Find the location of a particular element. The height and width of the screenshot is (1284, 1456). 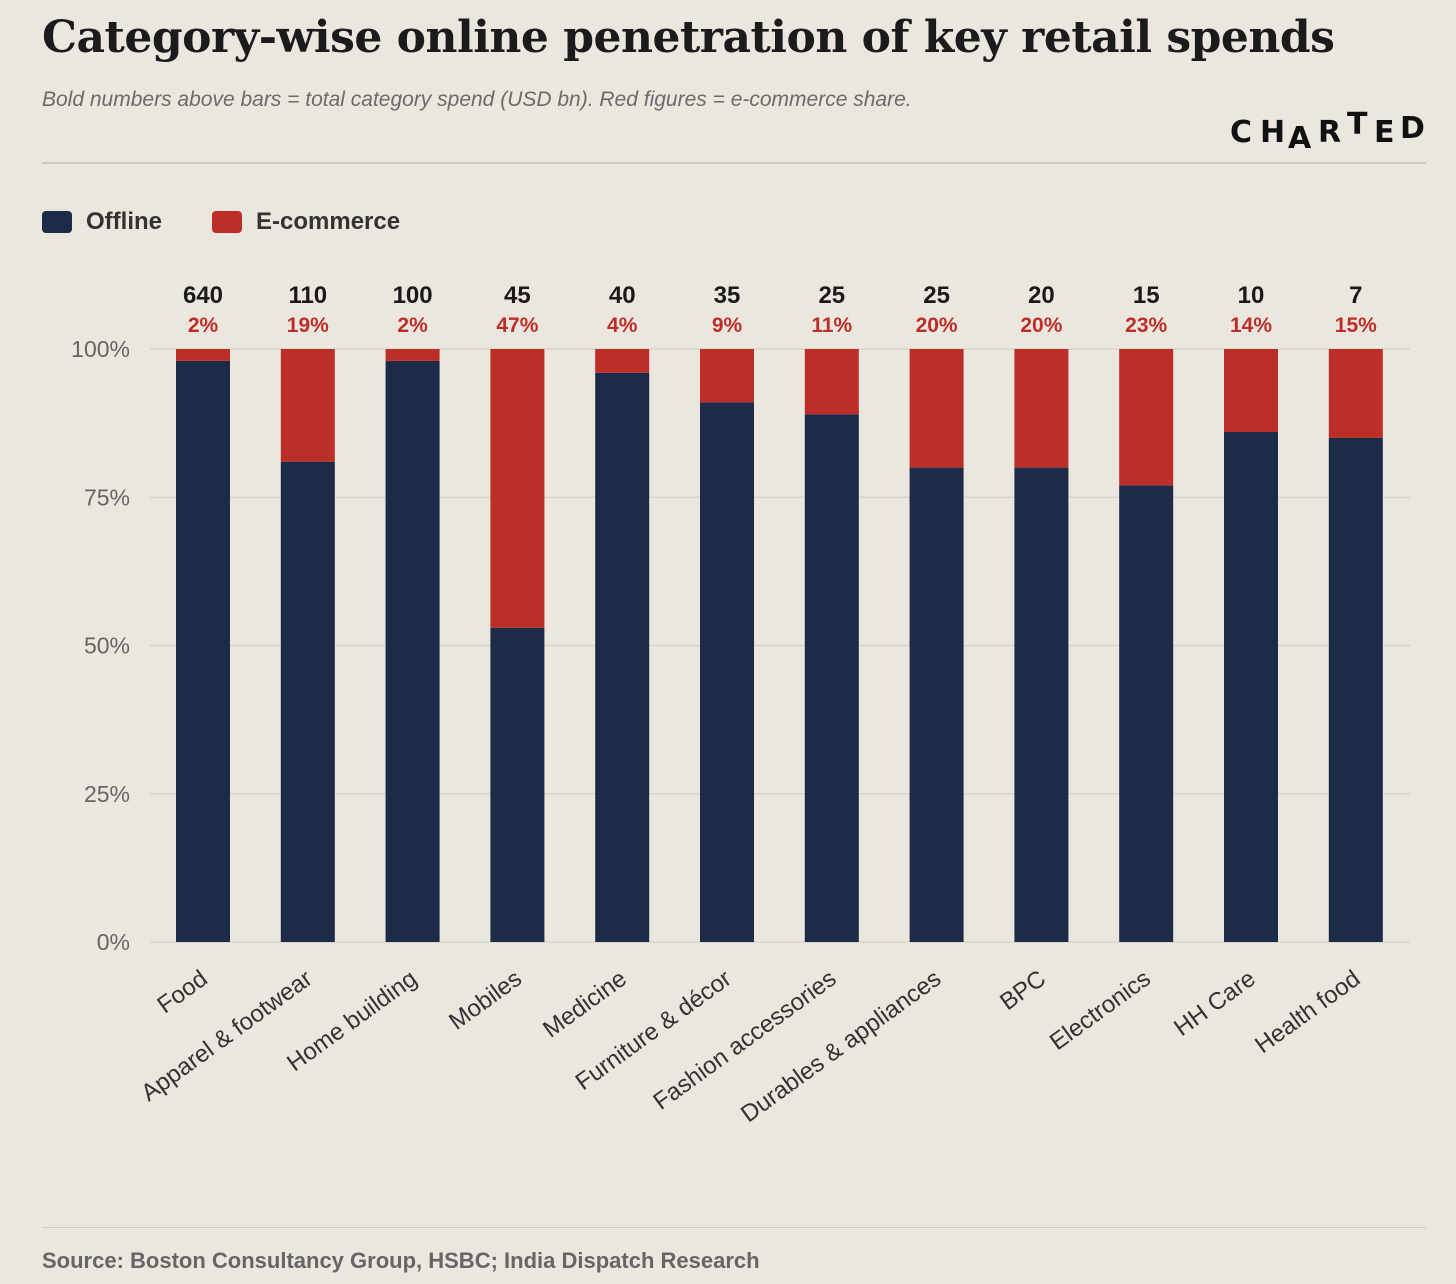

spend-label: 100 is located at coordinates (413, 295).